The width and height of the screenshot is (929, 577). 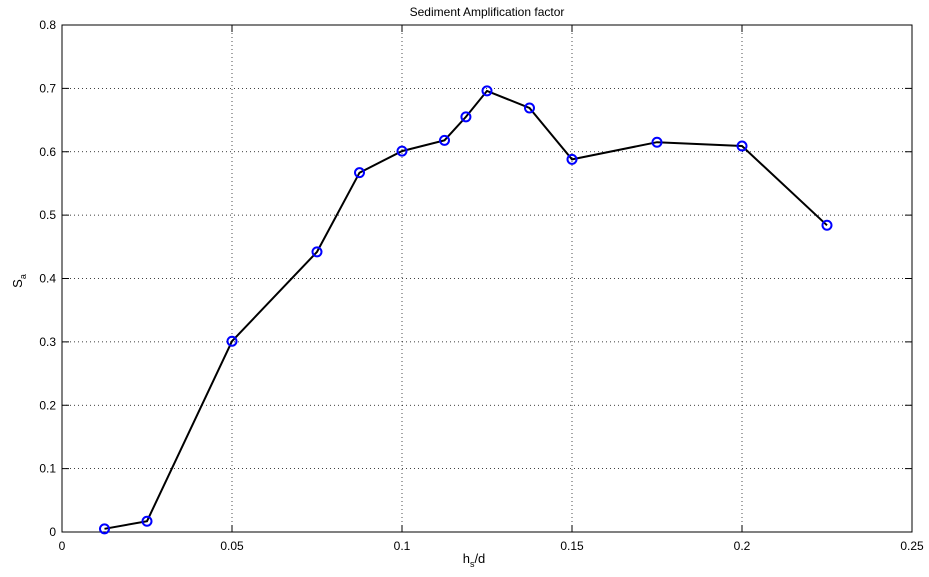 I want to click on chart-title: Sediment Amplification factor, so click(x=487, y=12).